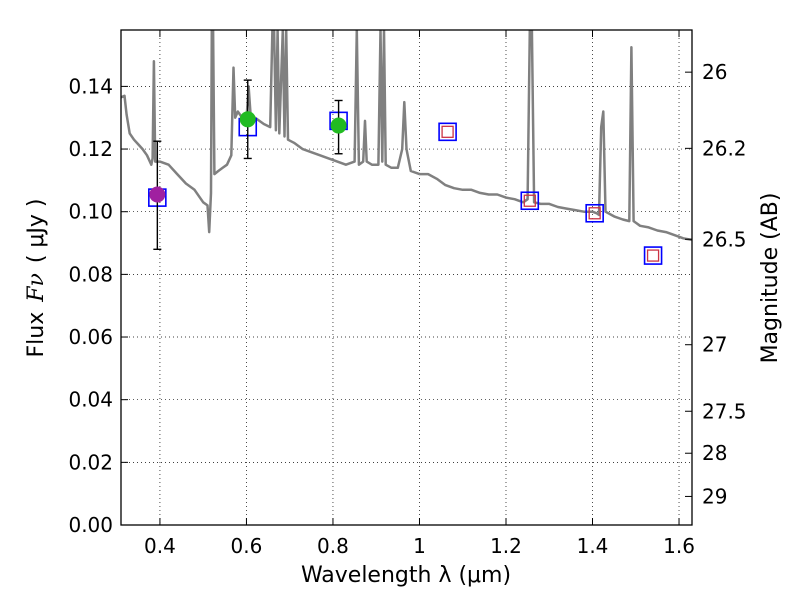 This screenshot has height=600, width=800. I want to click on y-tick-label: 0.10, so click(90, 212).